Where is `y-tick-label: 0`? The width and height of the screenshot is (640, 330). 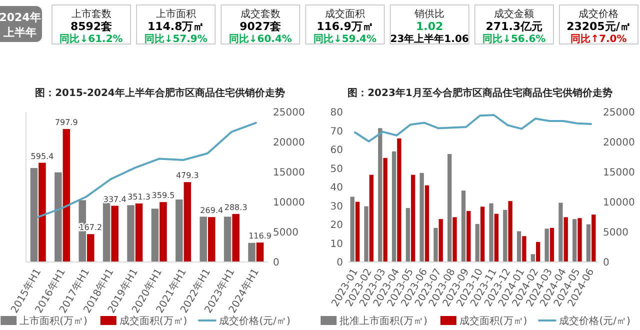
y-tick-label: 0 is located at coordinates (339, 263).